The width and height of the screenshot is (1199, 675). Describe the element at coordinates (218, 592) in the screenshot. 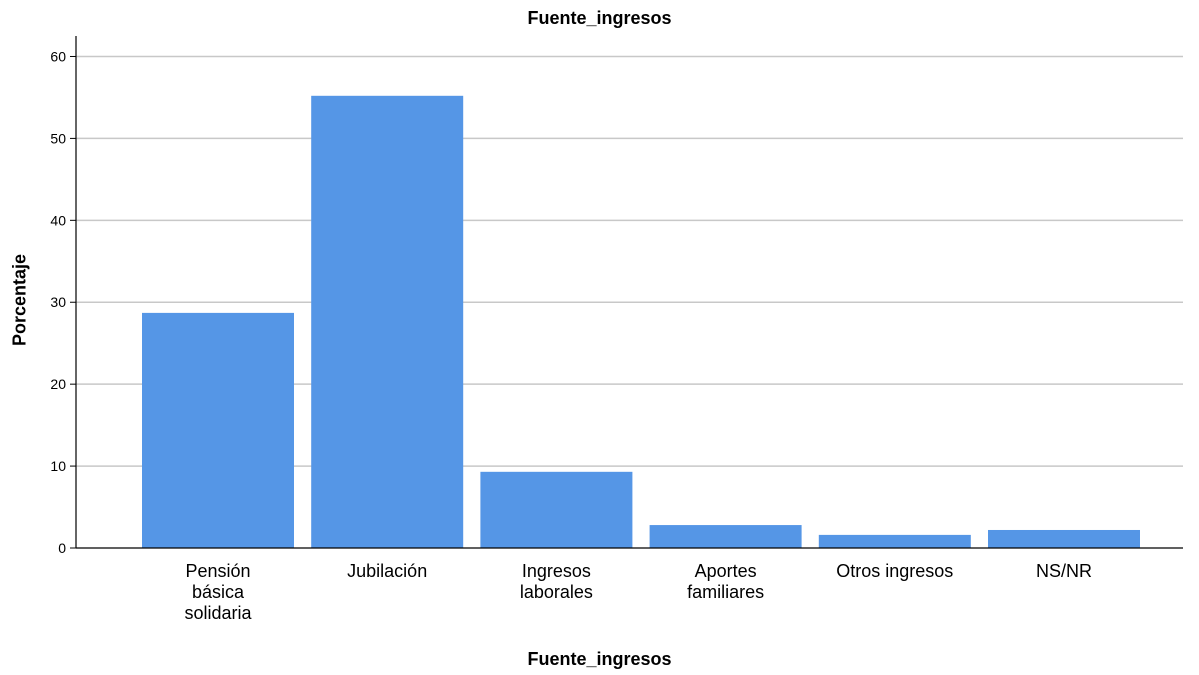

I see `x-tick-label: básica` at that location.